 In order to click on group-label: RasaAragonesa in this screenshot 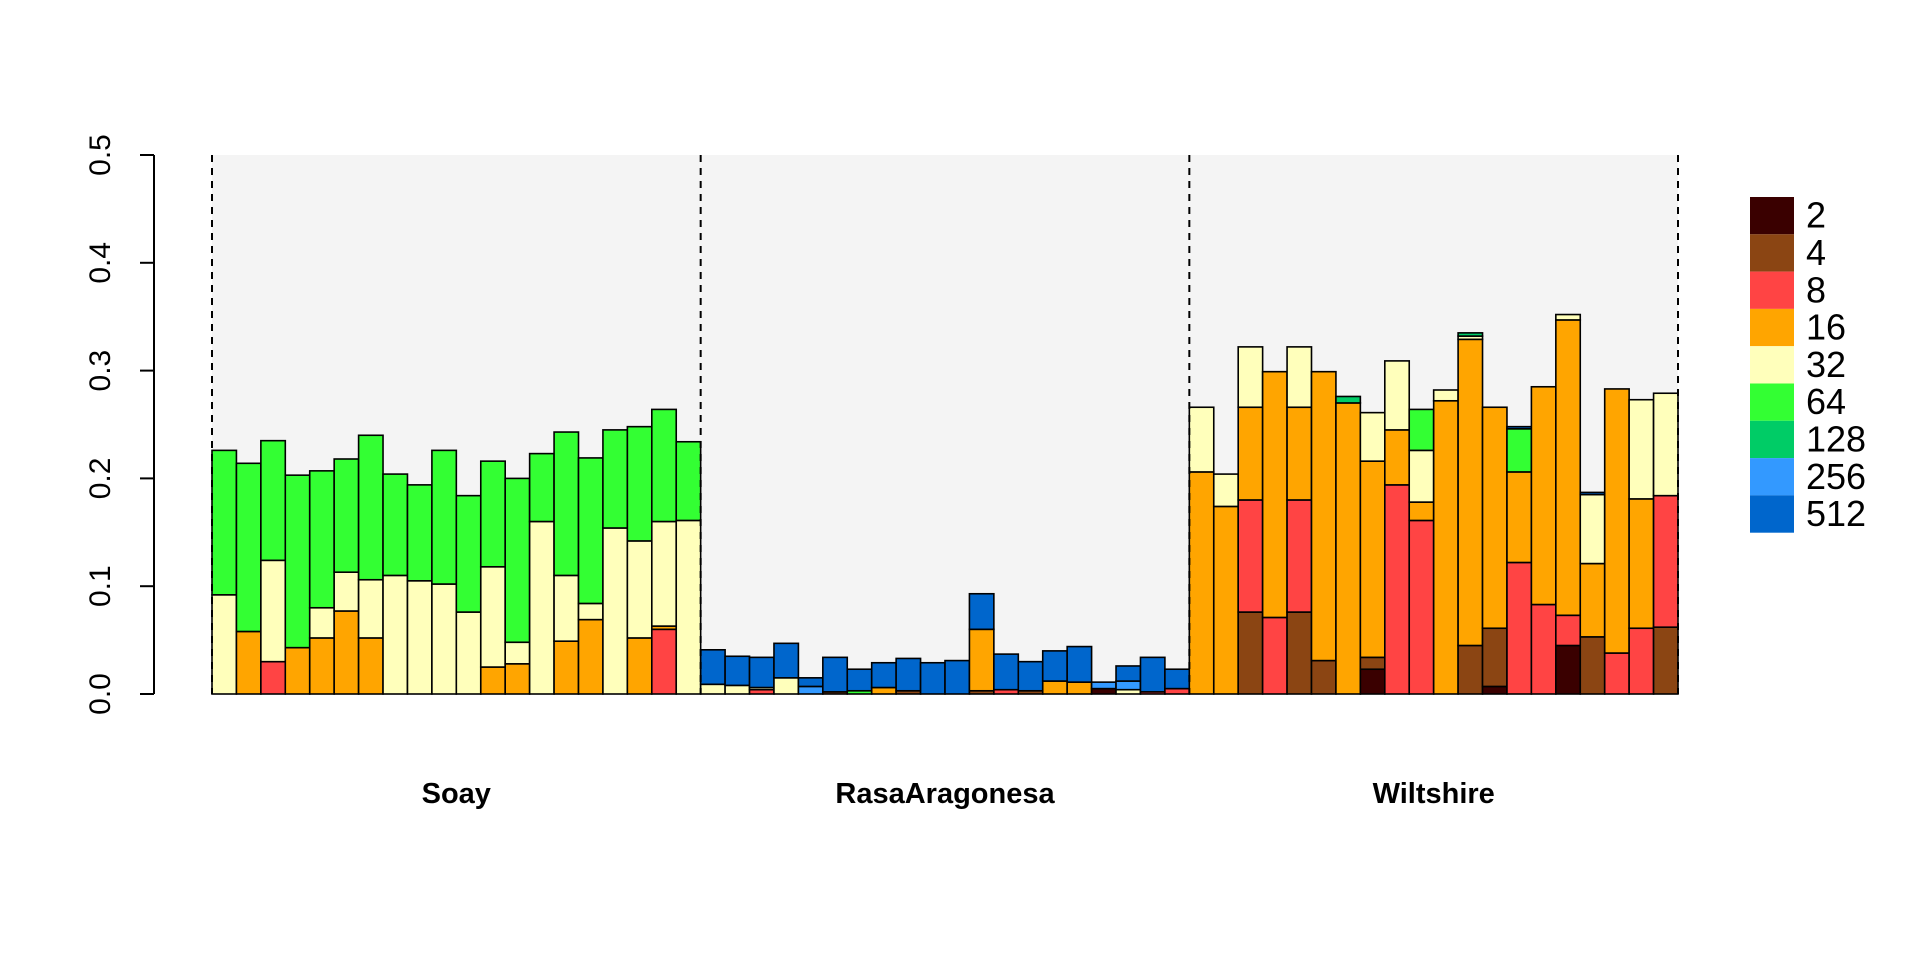, I will do `click(945, 794)`.